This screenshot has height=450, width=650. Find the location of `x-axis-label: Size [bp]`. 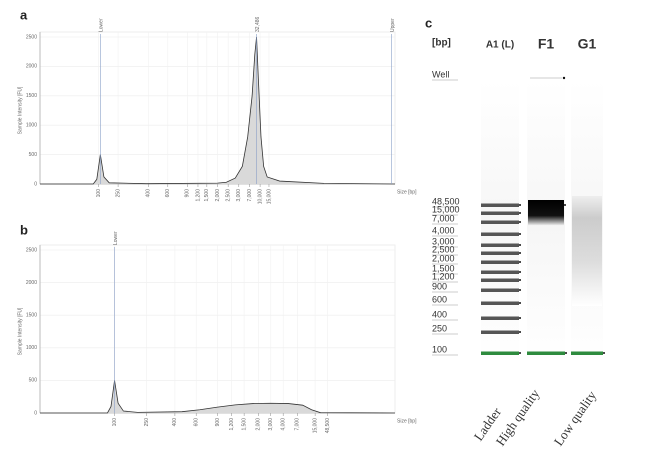

x-axis-label: Size [bp] is located at coordinates (407, 192).